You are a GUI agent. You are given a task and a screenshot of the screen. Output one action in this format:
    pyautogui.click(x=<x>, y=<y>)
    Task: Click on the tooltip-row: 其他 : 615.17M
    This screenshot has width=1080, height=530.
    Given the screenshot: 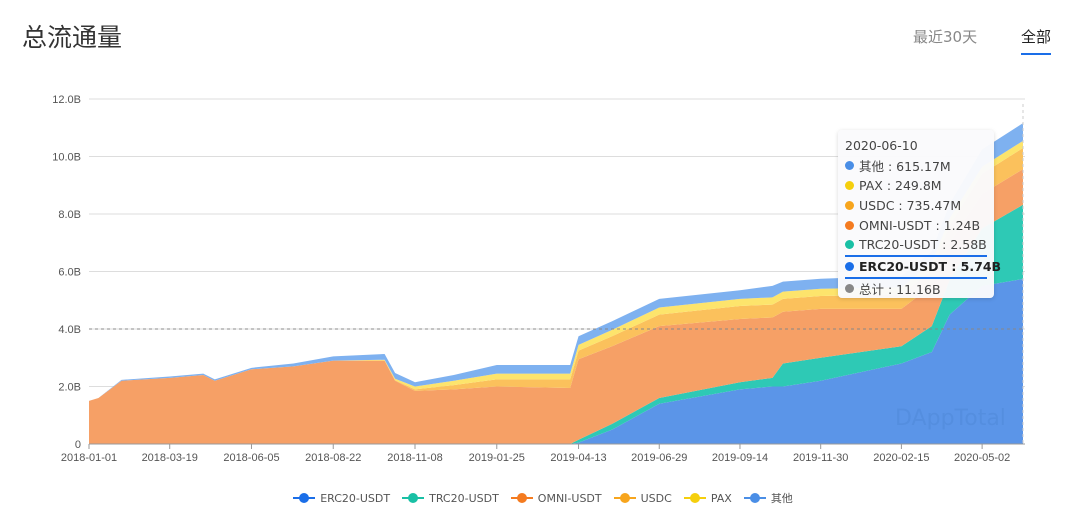 What is the action you would take?
    pyautogui.click(x=919, y=166)
    